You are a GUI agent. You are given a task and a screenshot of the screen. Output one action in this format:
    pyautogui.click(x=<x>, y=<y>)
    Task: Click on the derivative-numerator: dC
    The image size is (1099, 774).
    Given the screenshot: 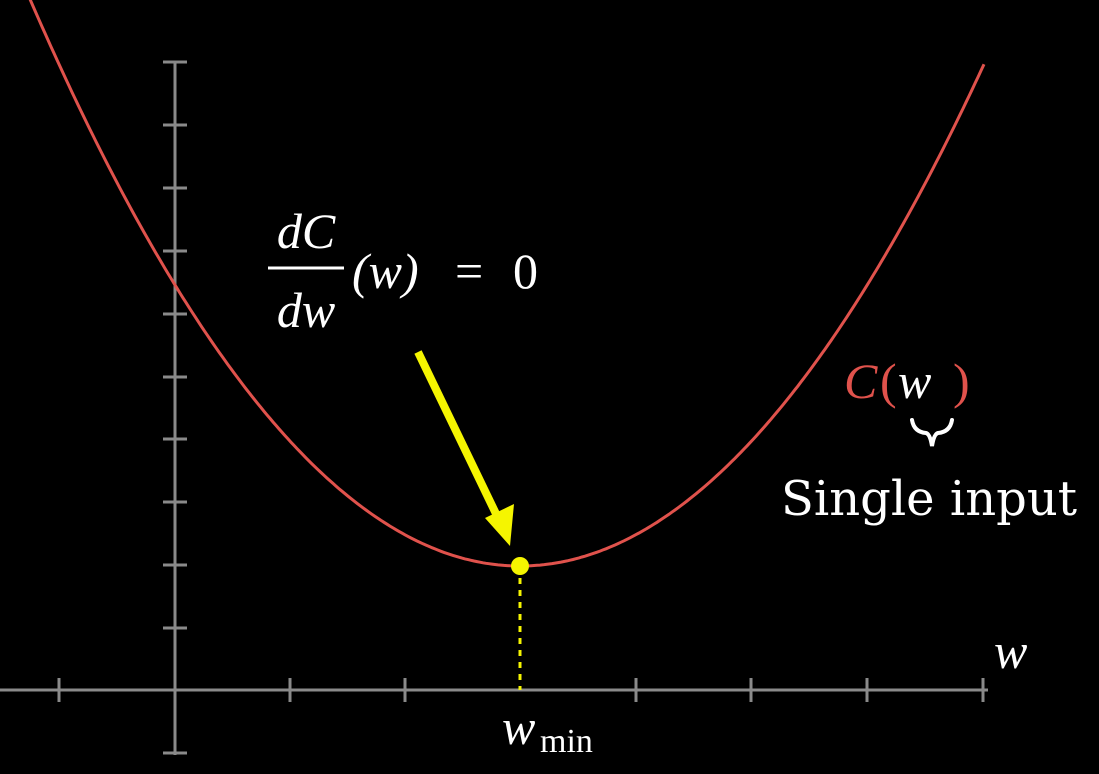 What is the action you would take?
    pyautogui.click(x=306, y=231)
    